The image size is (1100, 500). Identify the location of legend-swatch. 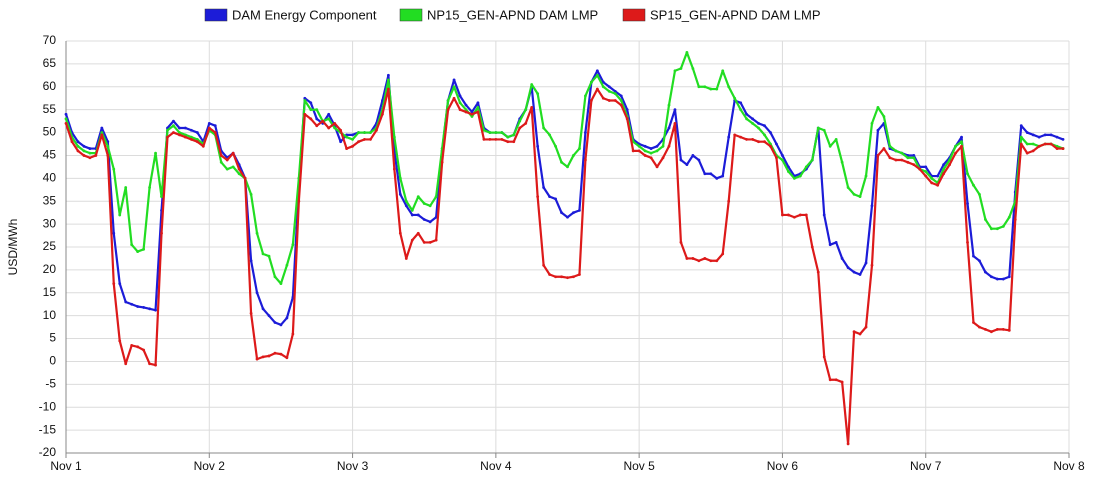
(216, 15).